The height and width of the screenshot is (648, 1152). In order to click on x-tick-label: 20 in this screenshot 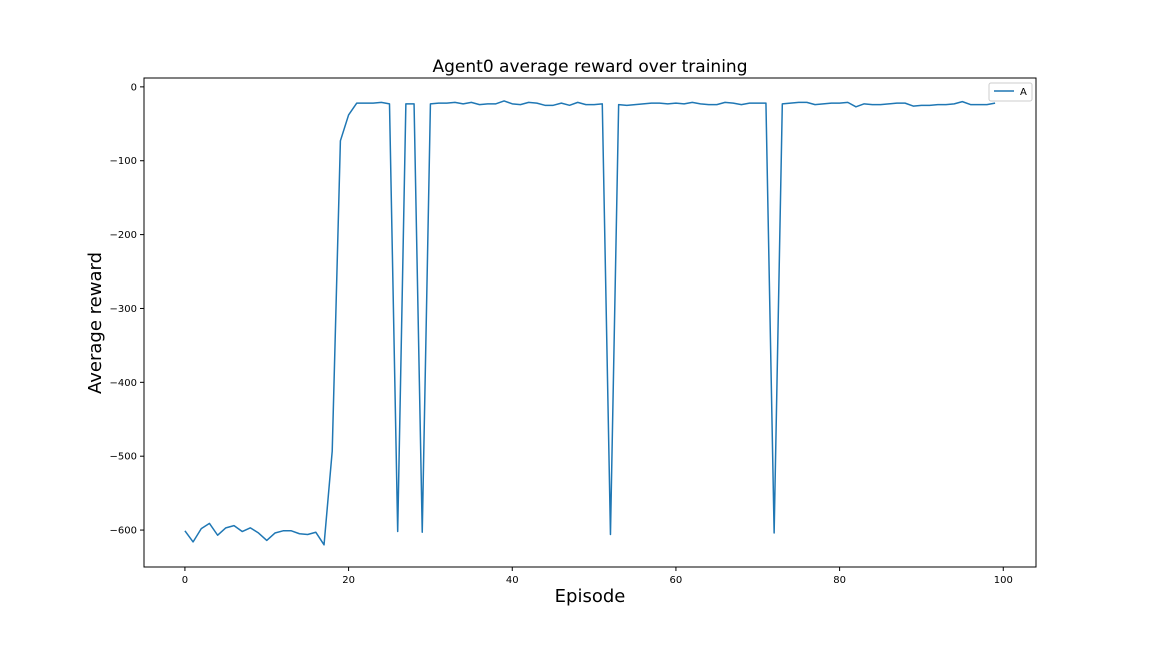, I will do `click(348, 580)`.